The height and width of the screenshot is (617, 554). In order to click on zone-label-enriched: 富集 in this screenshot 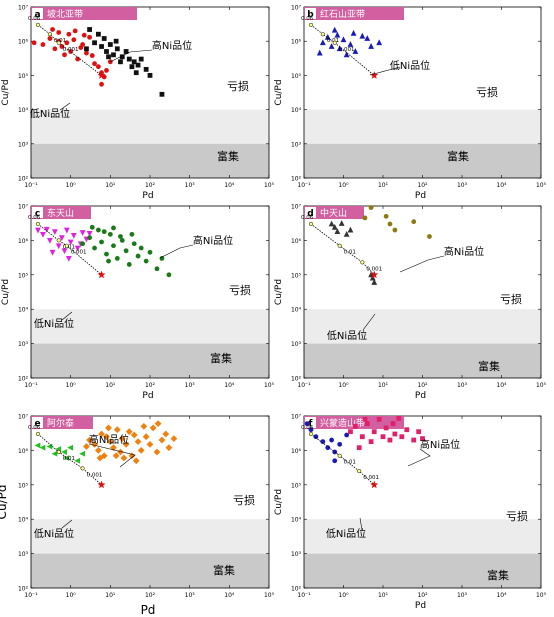, I will do `click(228, 156)`.